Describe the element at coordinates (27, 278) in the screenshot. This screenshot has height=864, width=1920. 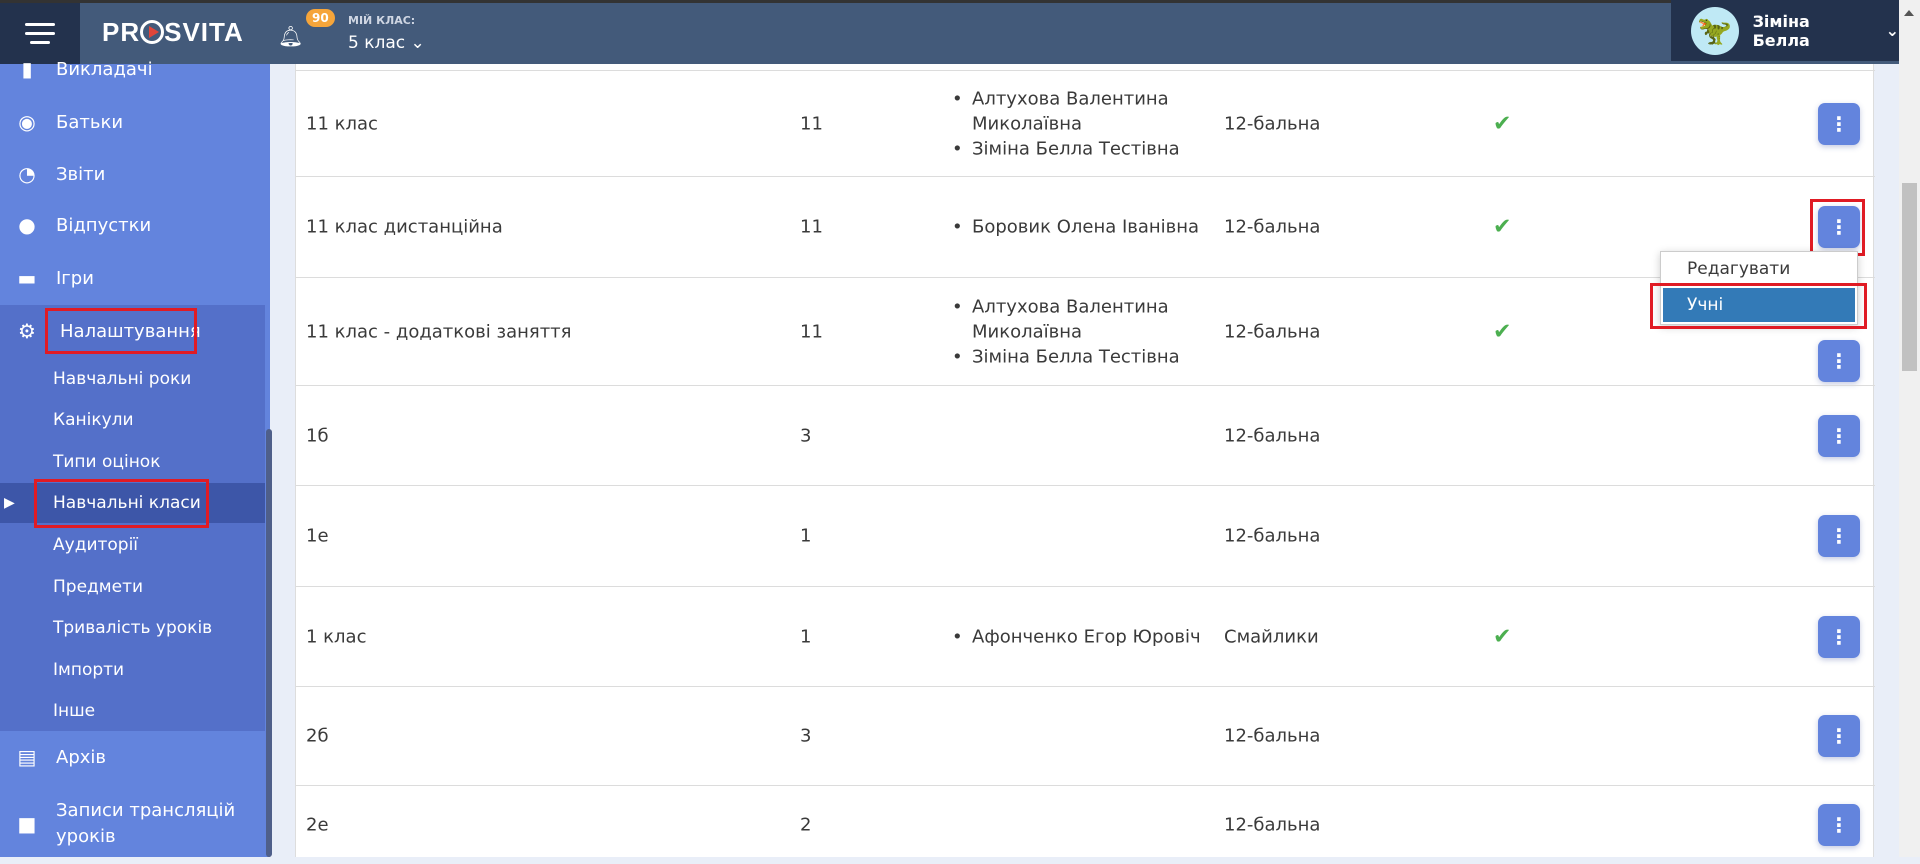
I see `gamepad-icon: ▬` at that location.